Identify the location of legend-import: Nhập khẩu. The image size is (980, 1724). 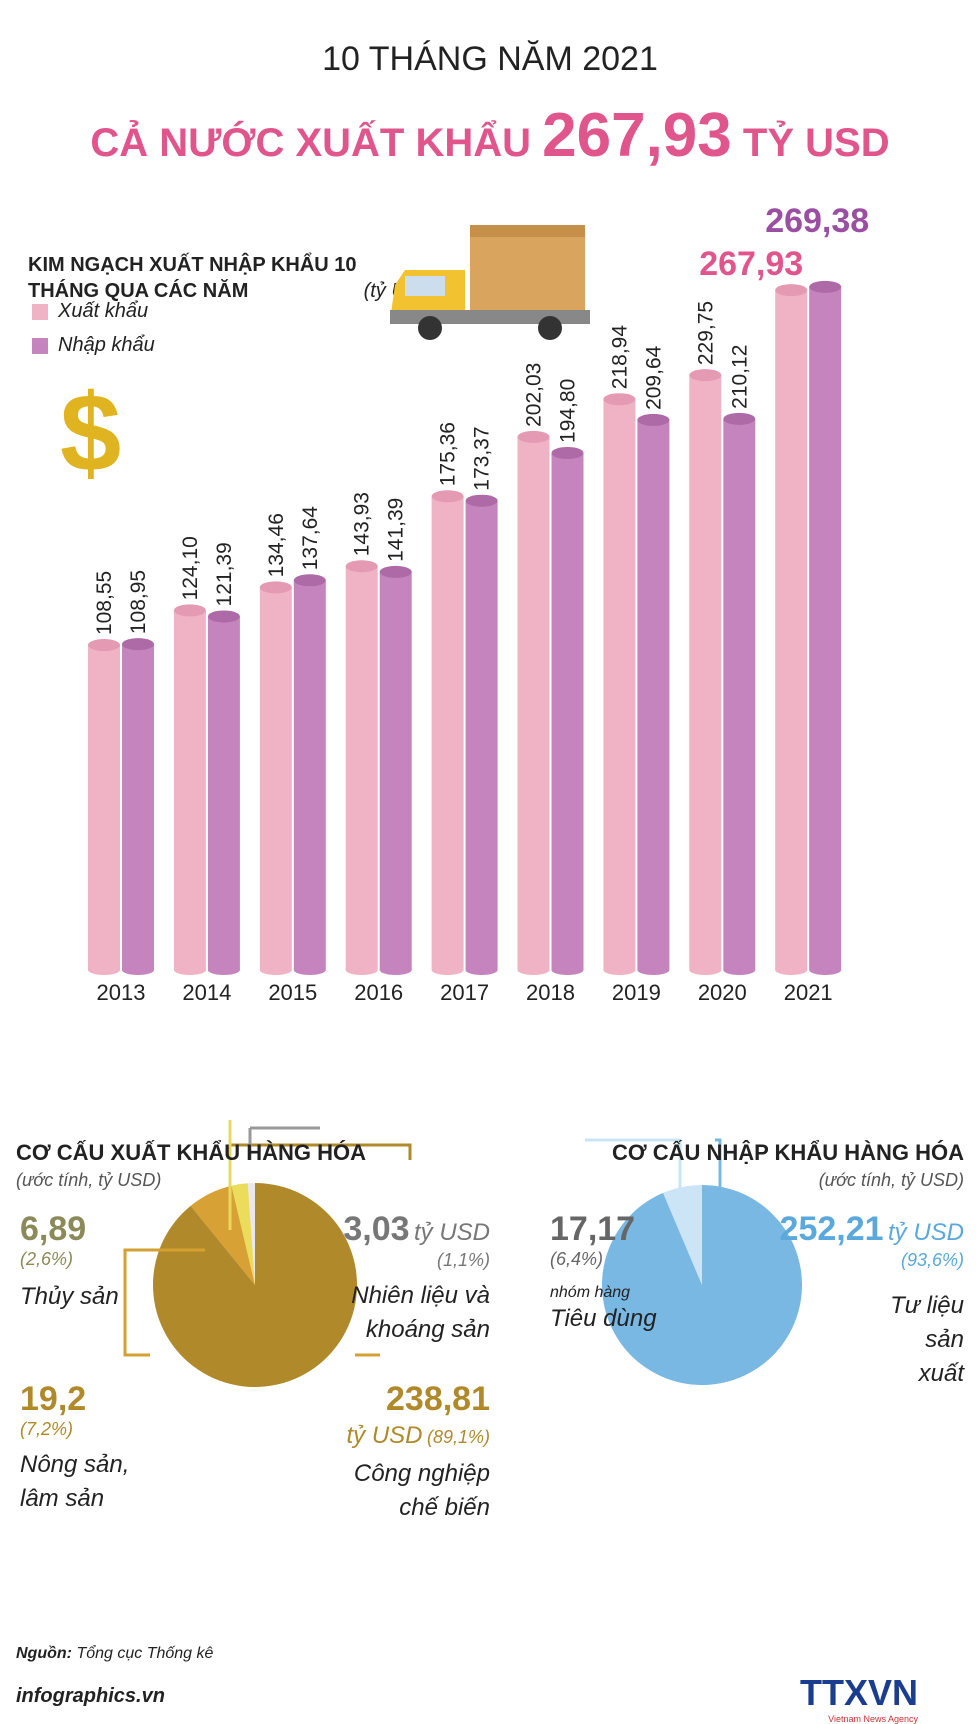
(93, 345).